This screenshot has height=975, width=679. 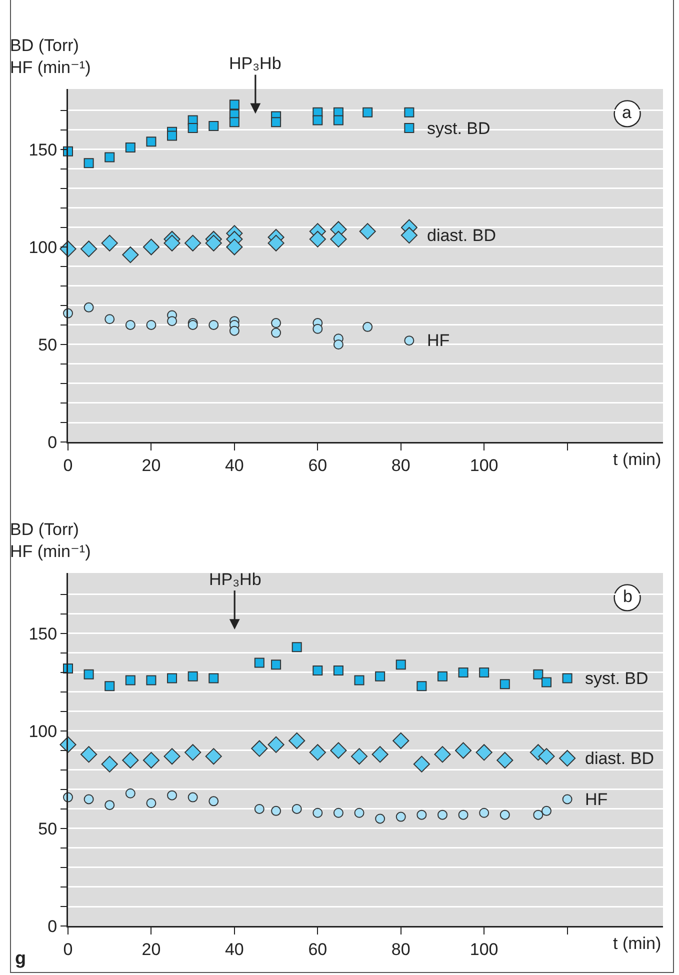 What do you see at coordinates (20, 958) in the screenshot?
I see `text: g` at bounding box center [20, 958].